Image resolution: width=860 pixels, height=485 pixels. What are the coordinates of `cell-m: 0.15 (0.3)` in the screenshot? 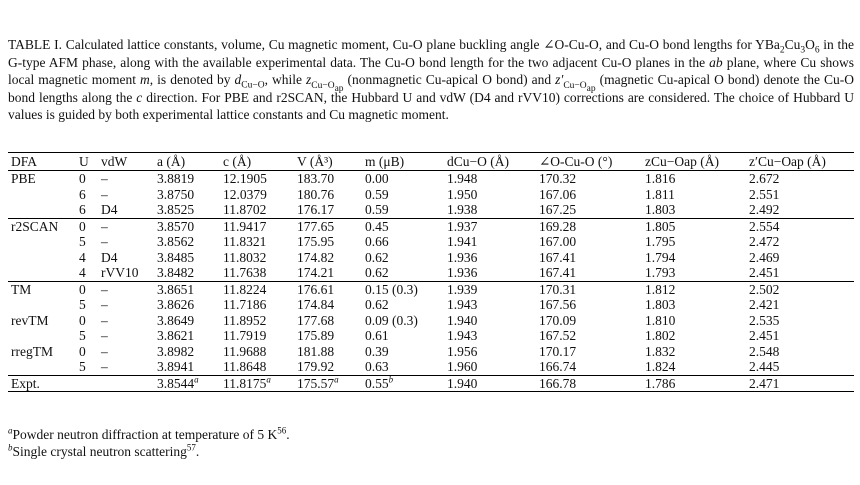 It's located at (403, 288).